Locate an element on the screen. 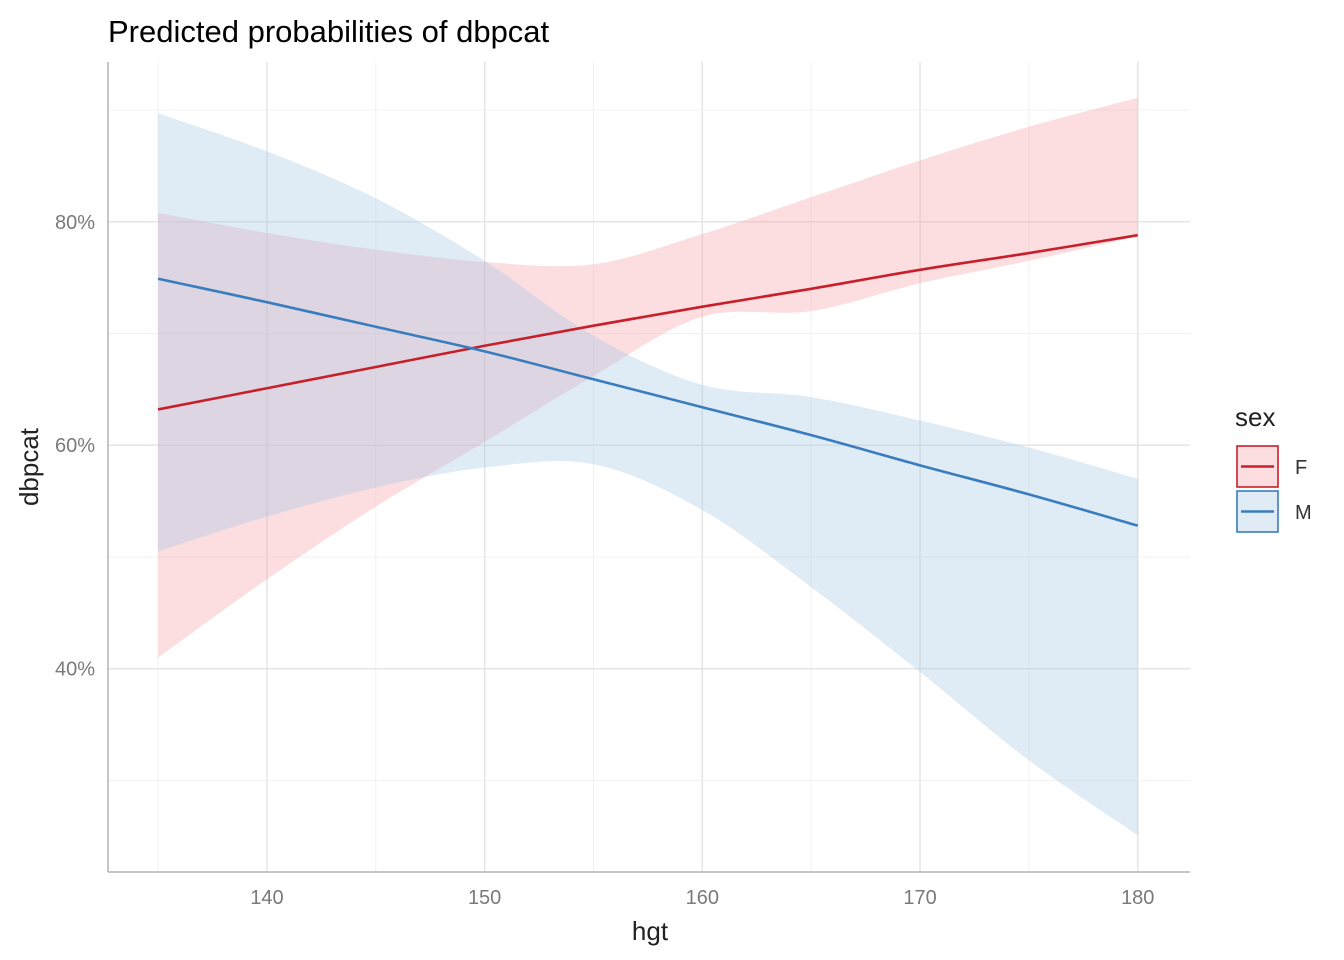 This screenshot has width=1344, height=960. legend: sex FM is located at coordinates (1273, 467).